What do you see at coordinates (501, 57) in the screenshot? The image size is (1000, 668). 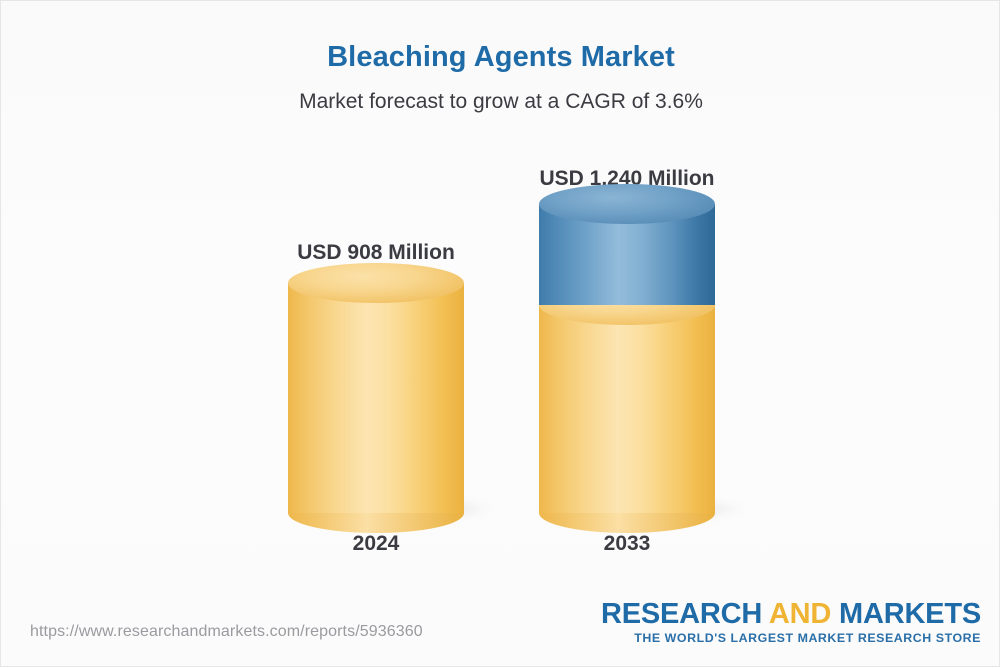 I see `chart-title: Bleaching Agents Market` at bounding box center [501, 57].